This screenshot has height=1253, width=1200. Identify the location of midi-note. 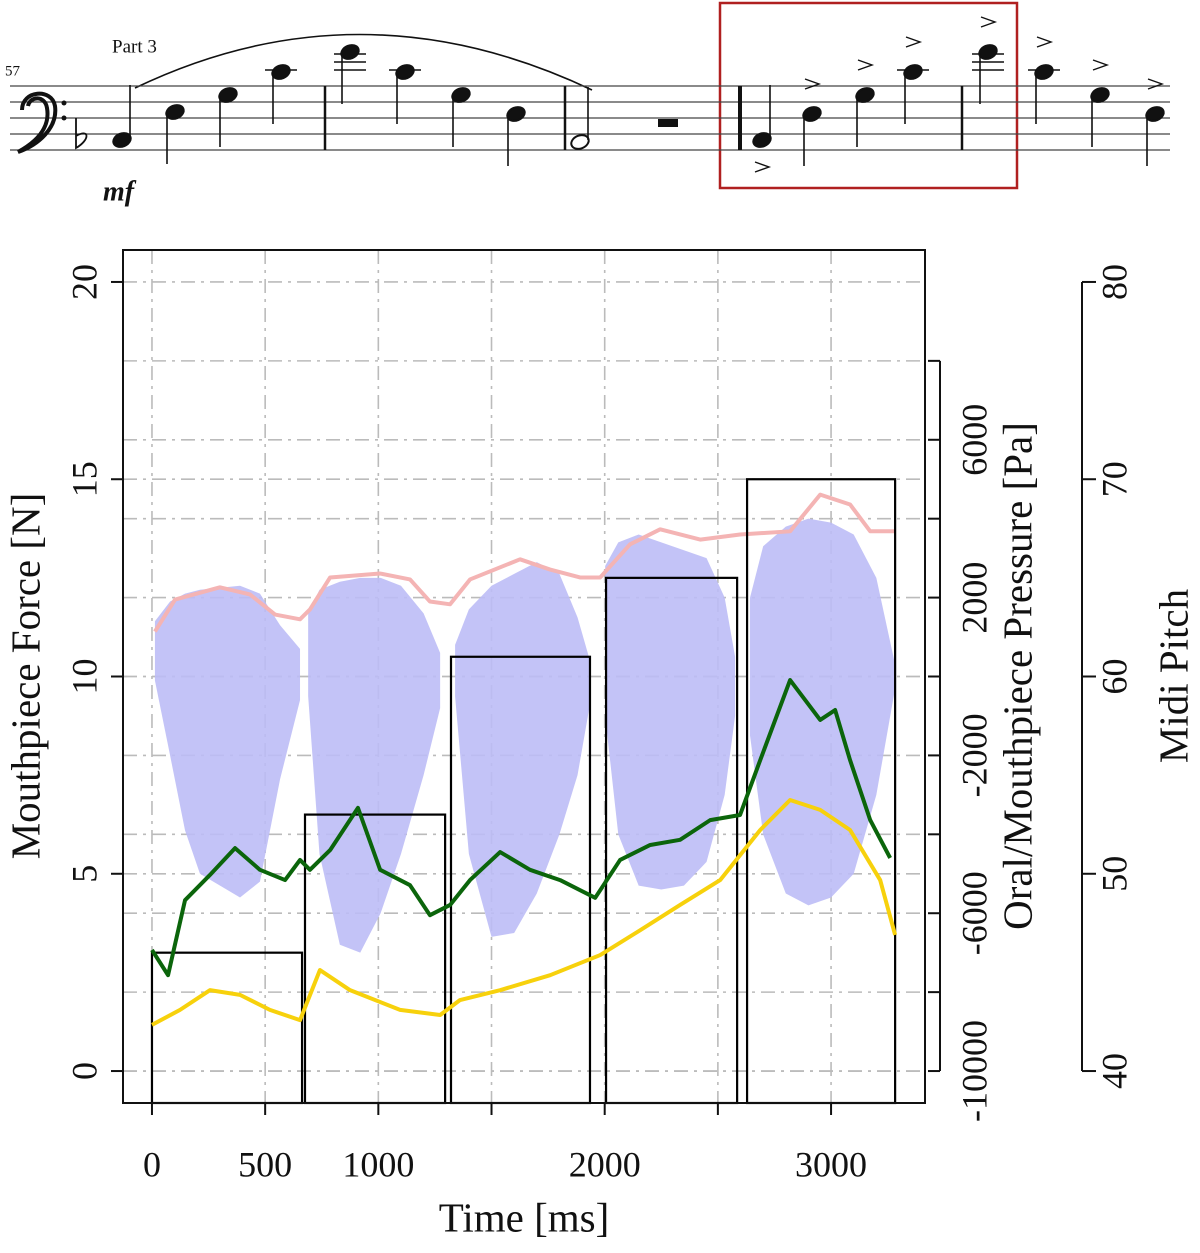
(227, 1028).